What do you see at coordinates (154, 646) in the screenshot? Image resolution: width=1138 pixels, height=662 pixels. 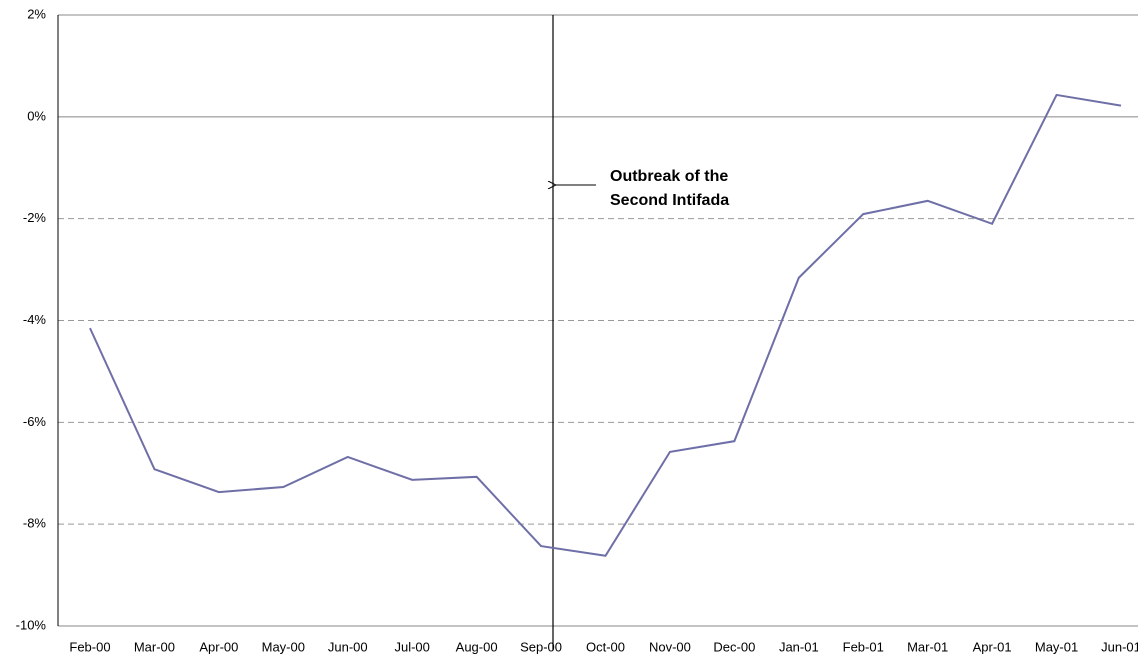 I see `x-tick-label: Mar-00` at bounding box center [154, 646].